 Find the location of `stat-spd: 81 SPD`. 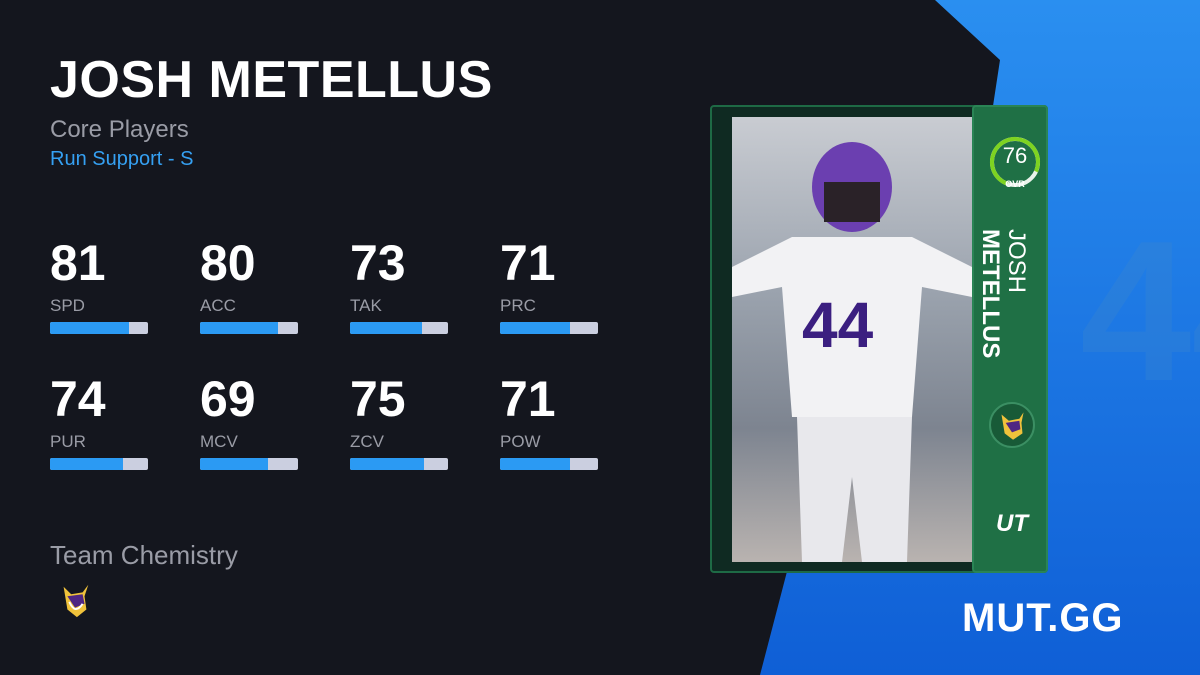

stat-spd: 81 SPD is located at coordinates (100, 286).